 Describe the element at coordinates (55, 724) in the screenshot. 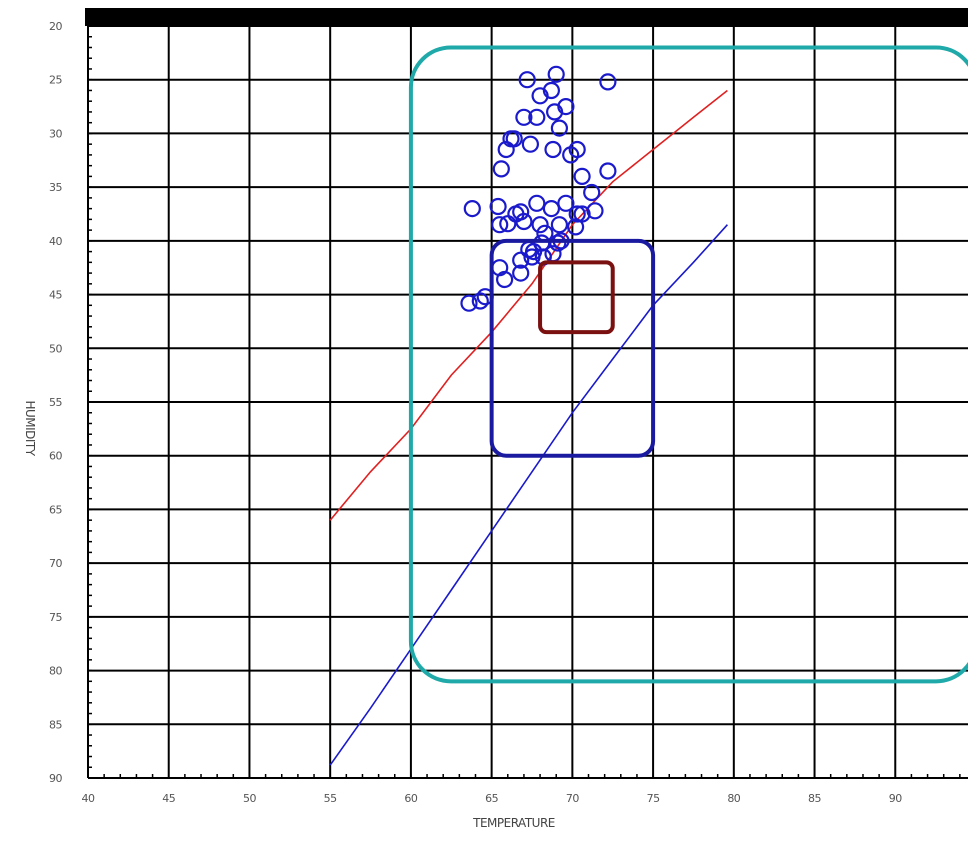

I see `y-tick-label: 85` at that location.